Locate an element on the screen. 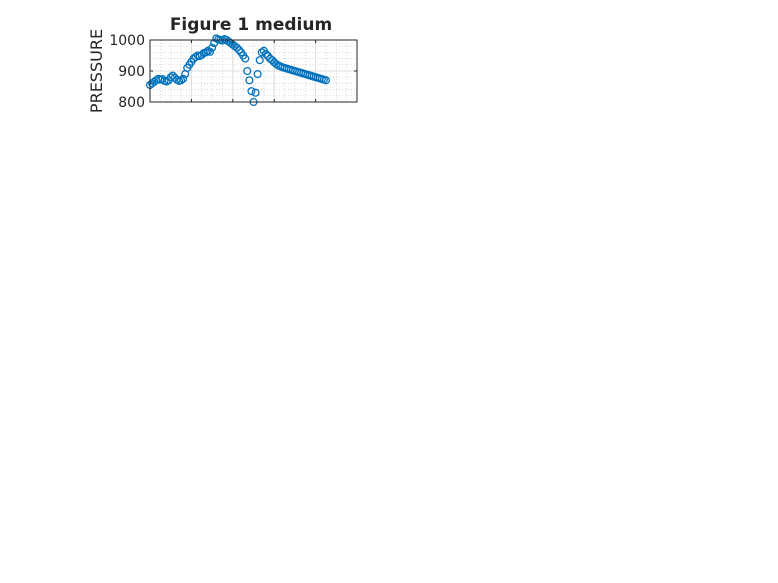 The height and width of the screenshot is (583, 778). ylabel: PRESSURE is located at coordinates (96, 71).